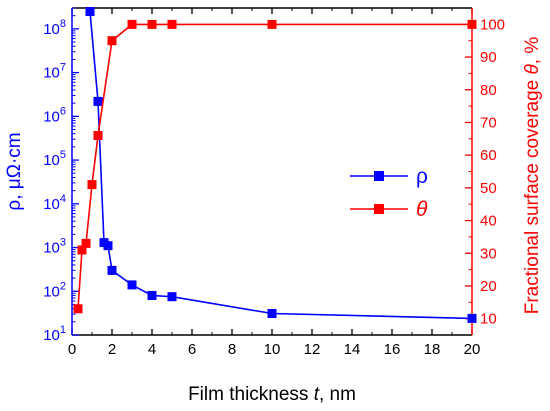 The height and width of the screenshot is (411, 550). I want to click on x-axis-title: Film thickness t, nm, so click(272, 394).